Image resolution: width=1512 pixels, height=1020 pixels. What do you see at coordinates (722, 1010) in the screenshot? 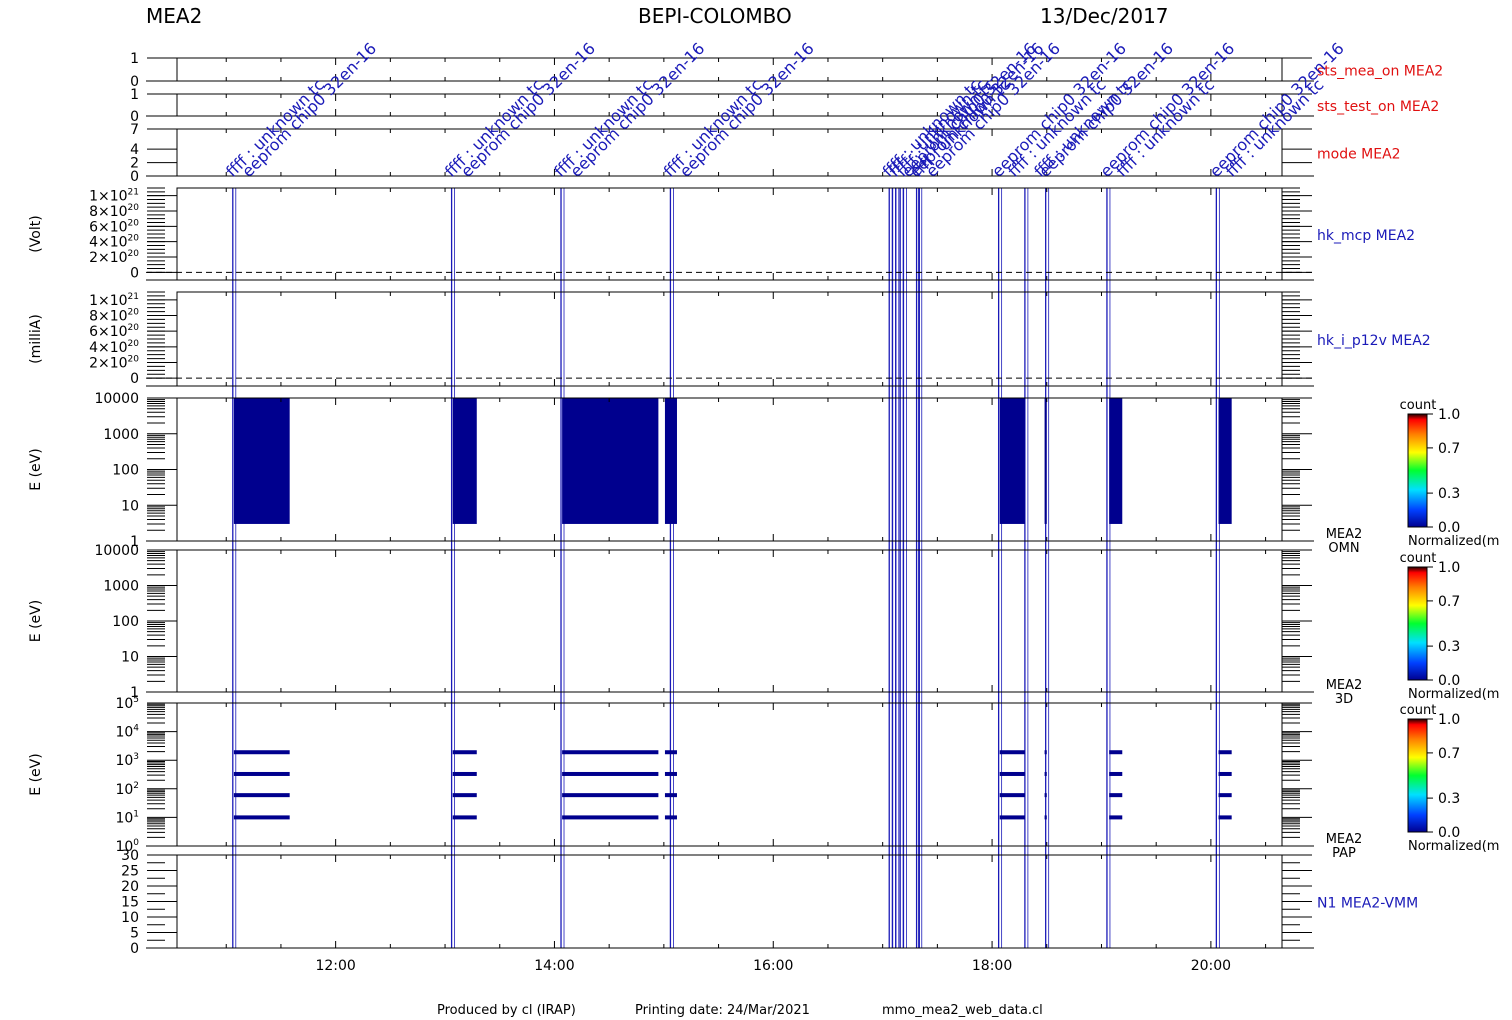
I see `footer-printing-date: Printing date: 24/Mar/2021` at bounding box center [722, 1010].